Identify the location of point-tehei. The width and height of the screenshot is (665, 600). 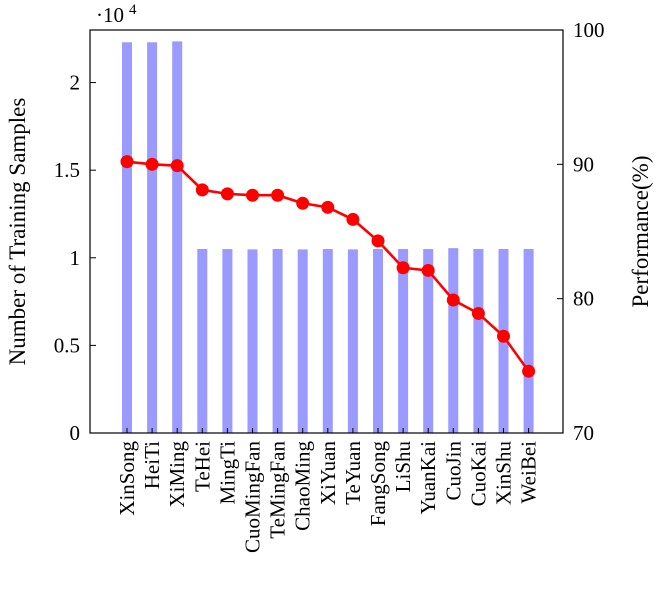
(202, 190).